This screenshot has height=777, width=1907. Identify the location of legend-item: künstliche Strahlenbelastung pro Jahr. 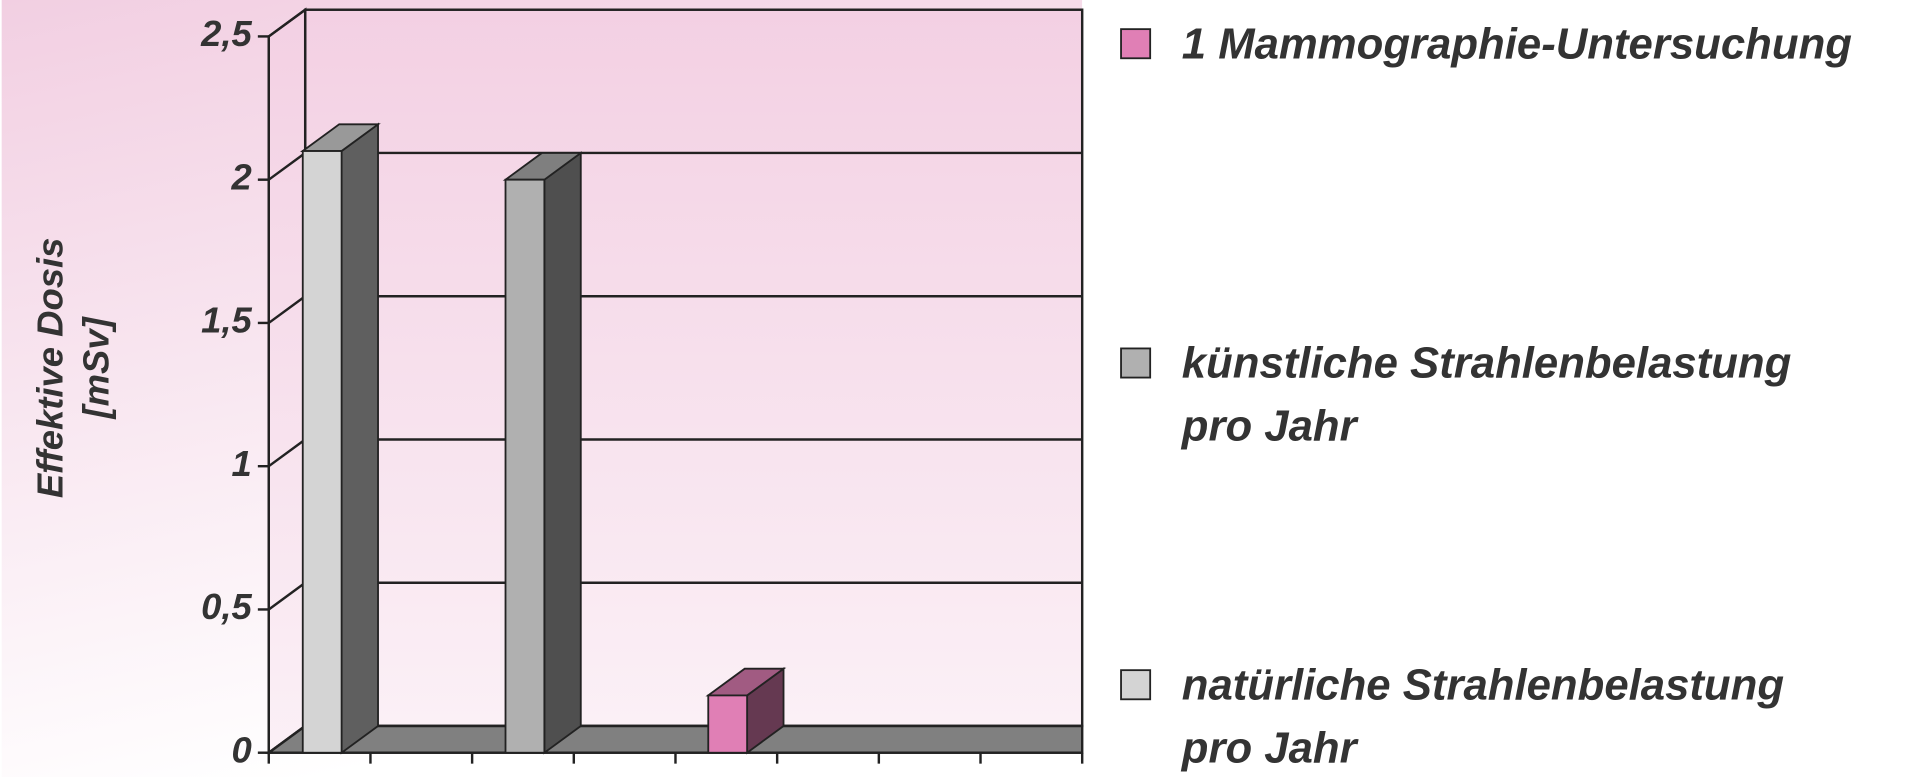
(1486, 394).